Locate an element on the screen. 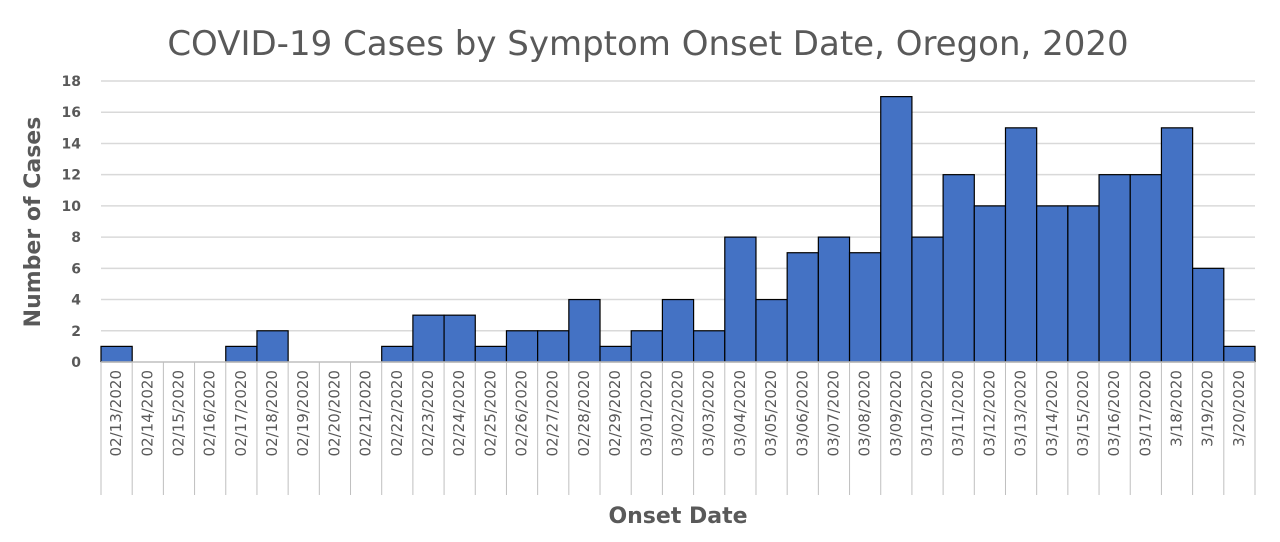 Image resolution: width=1280 pixels, height=542 pixels. x-tick-label: 02/22/2020 is located at coordinates (397, 413).